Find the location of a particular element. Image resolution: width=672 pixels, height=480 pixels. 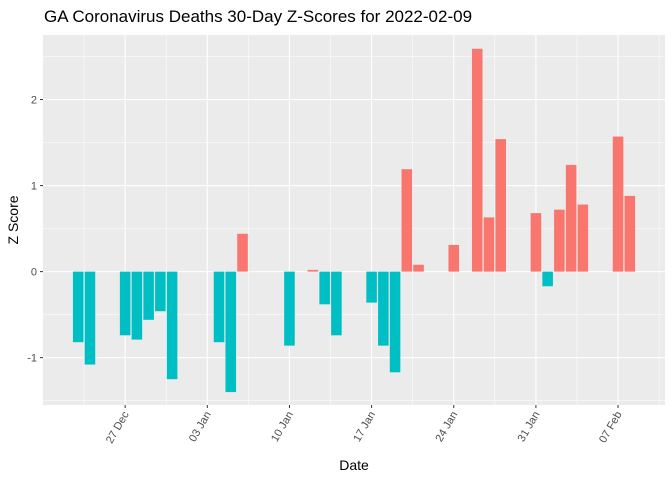

x-tick-label: 27 Dec is located at coordinates (118, 427).